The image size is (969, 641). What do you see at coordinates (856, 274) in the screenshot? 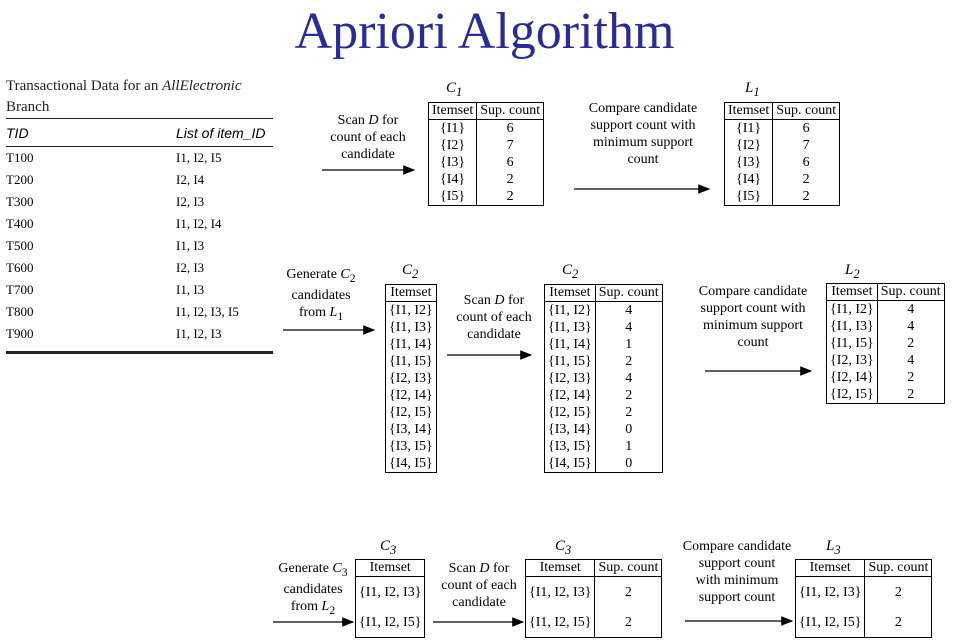
I see `l2-sub: 2` at bounding box center [856, 274].